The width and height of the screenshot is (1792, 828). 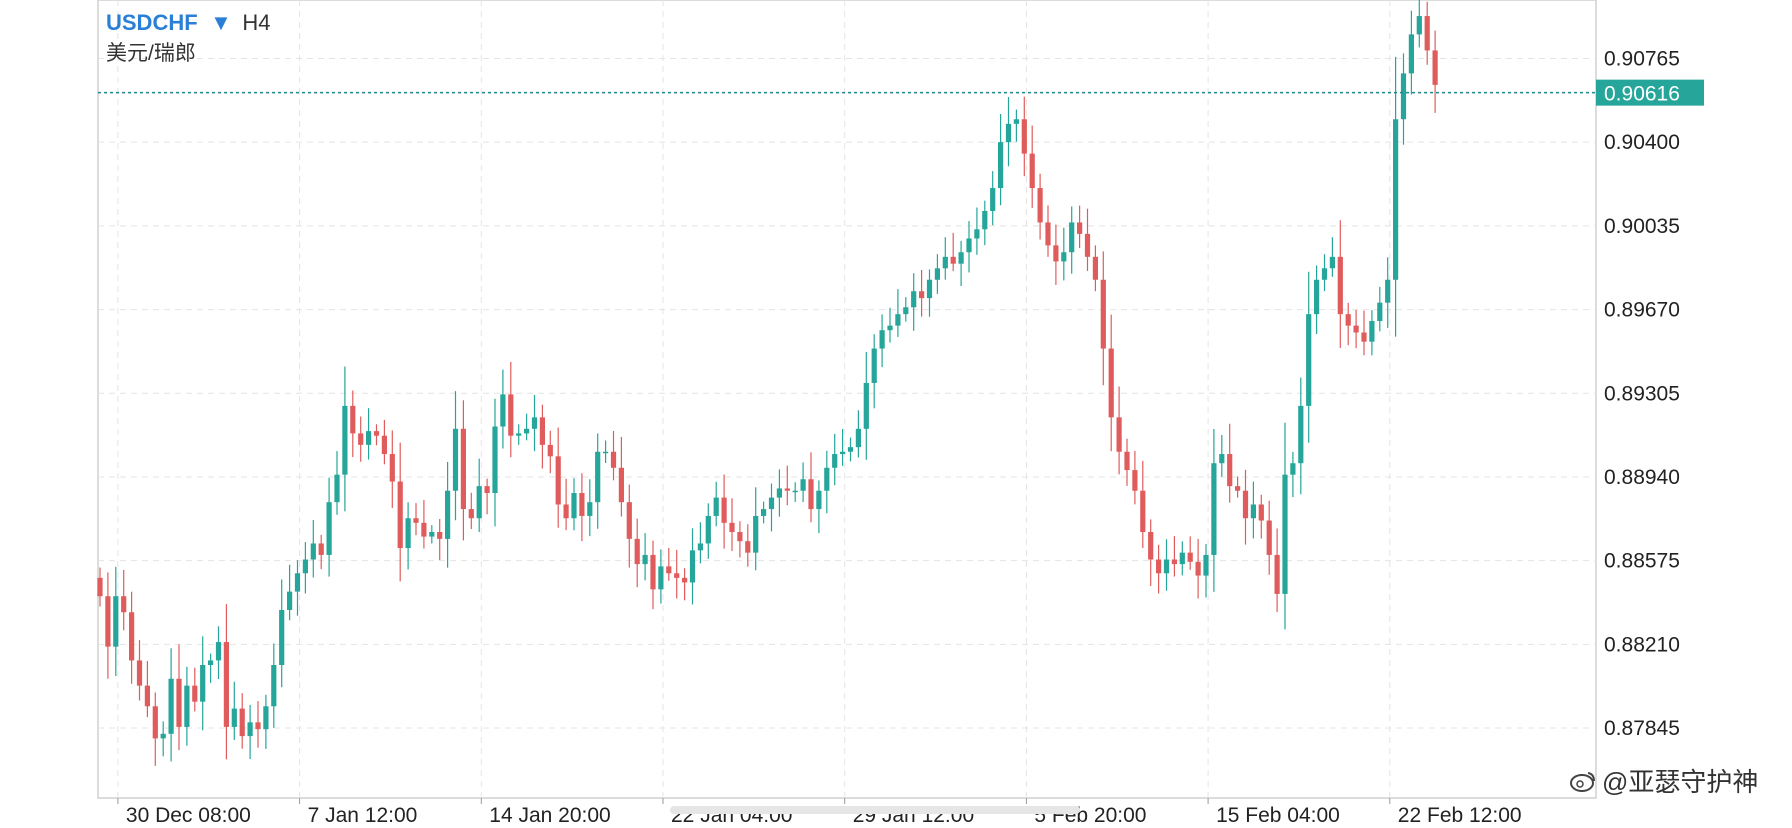 What do you see at coordinates (152, 22) in the screenshot?
I see `symbol-label: USDCHF` at bounding box center [152, 22].